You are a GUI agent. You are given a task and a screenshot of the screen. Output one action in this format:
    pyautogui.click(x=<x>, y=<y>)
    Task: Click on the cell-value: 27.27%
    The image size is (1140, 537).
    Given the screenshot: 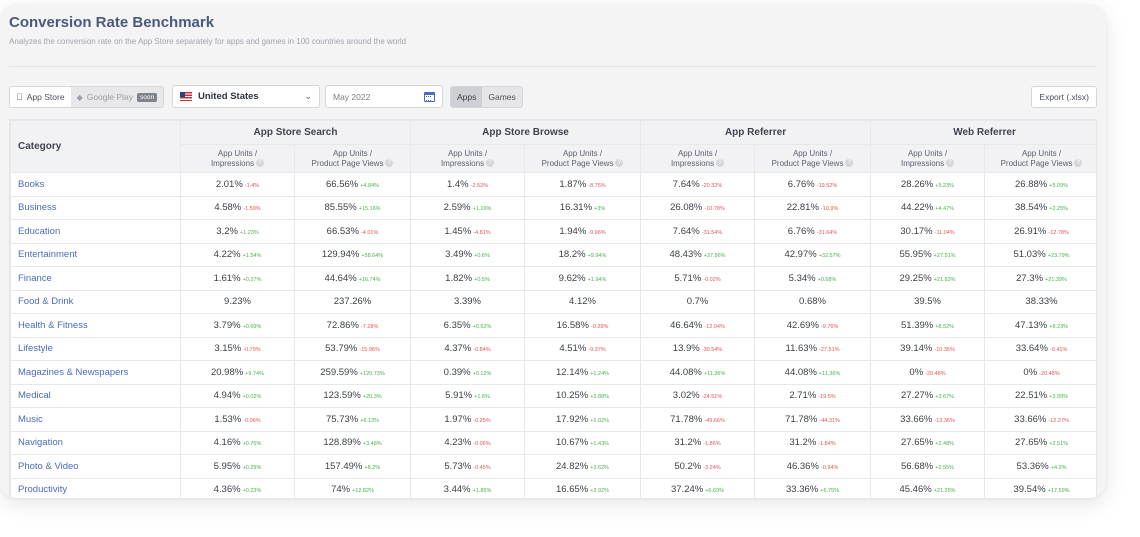 What is the action you would take?
    pyautogui.click(x=917, y=396)
    